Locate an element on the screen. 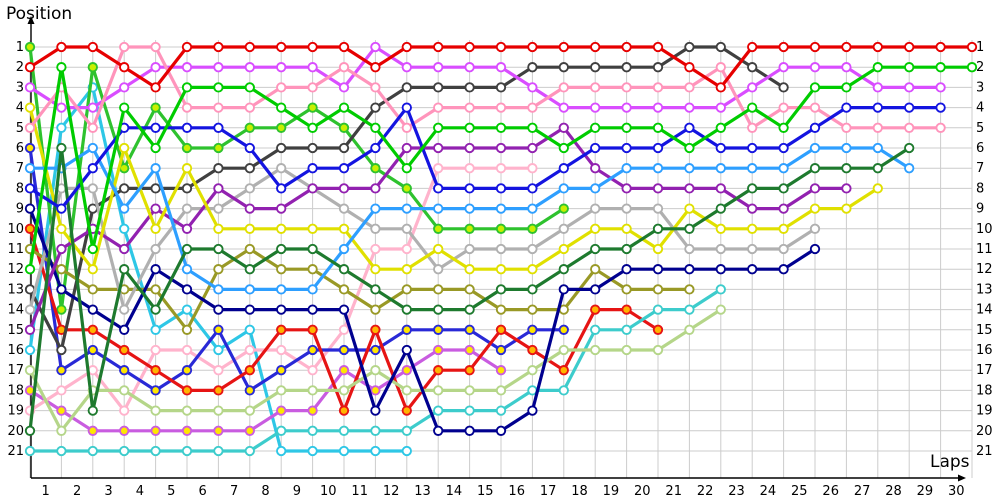  y-tick-right: 8 is located at coordinates (980, 188).